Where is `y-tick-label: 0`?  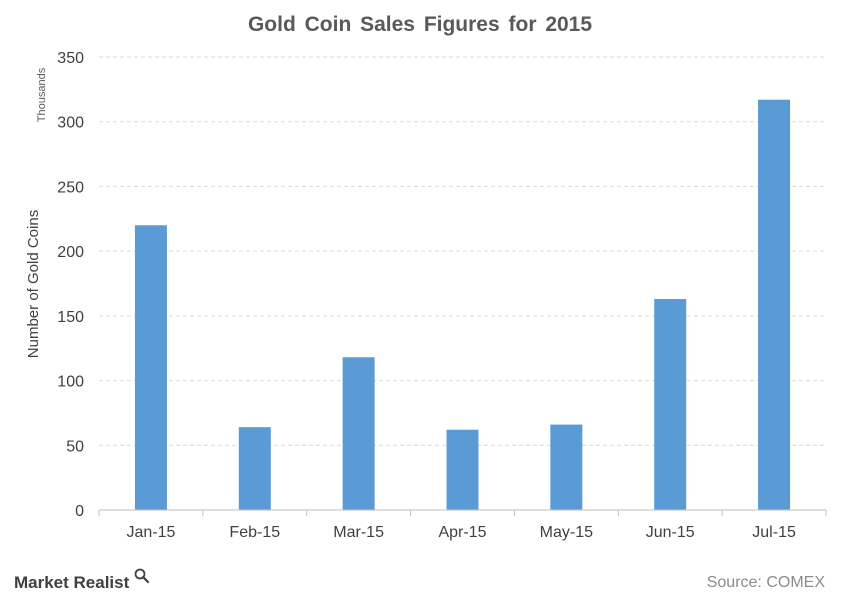
y-tick-label: 0 is located at coordinates (79, 511).